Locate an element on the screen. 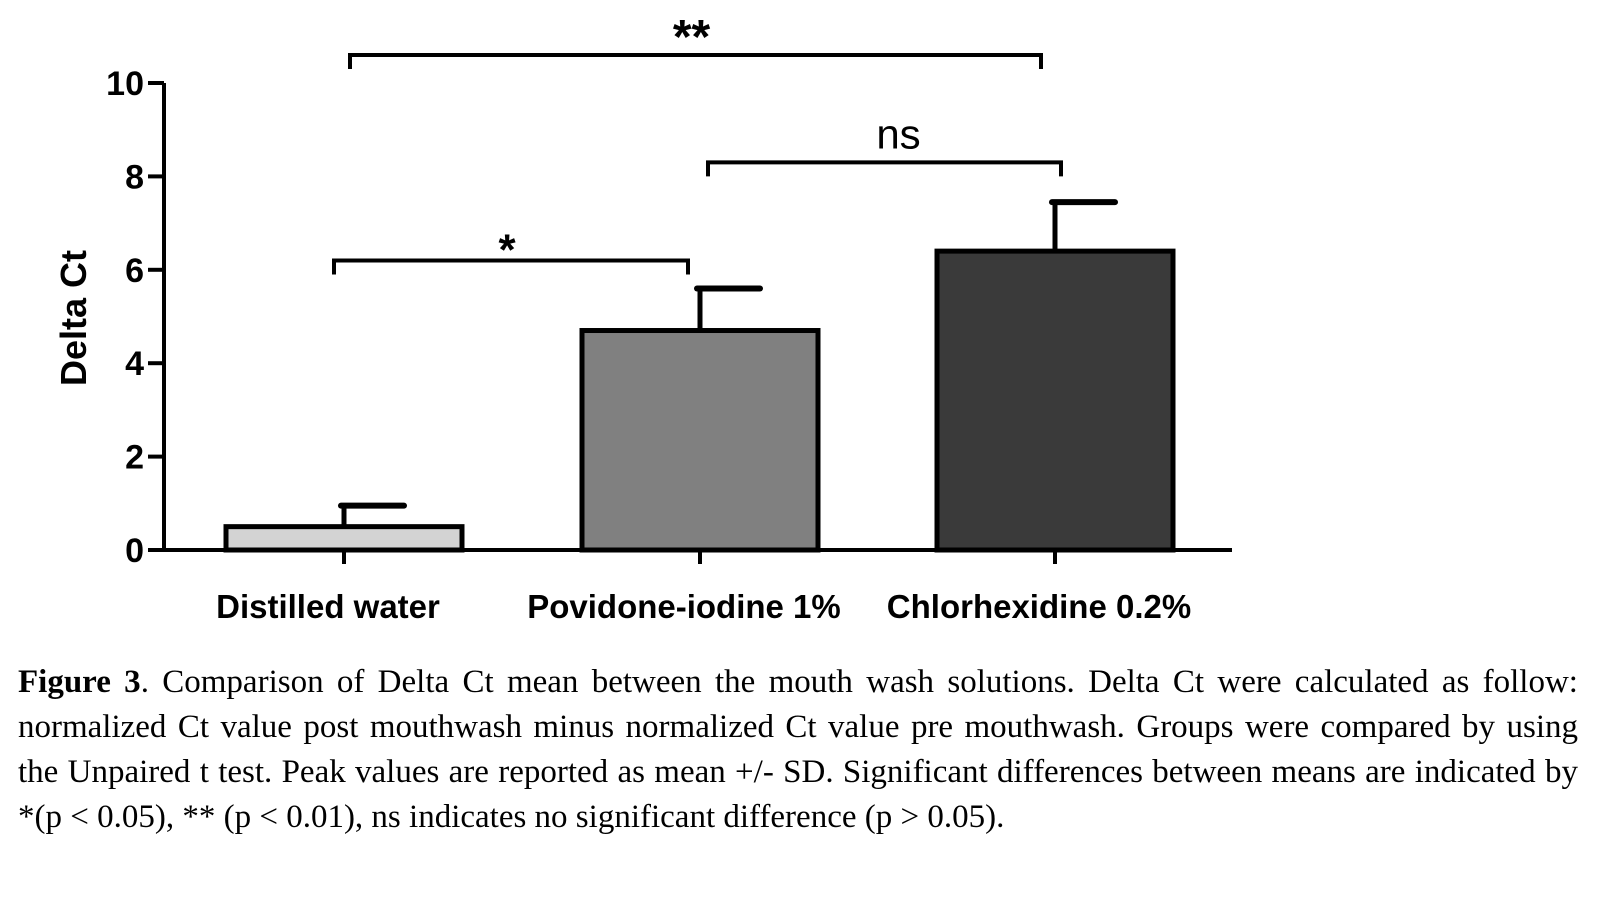 Image resolution: width=1598 pixels, height=906 pixels. y-tick-label: 2 is located at coordinates (134, 458).